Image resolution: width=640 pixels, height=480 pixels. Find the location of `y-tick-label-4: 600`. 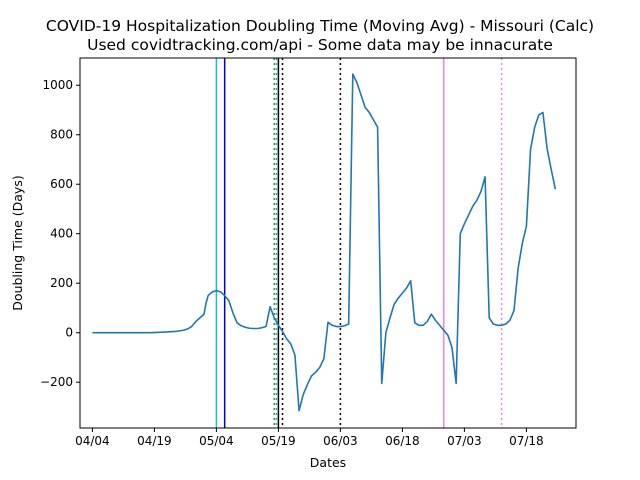

y-tick-label-4: 600 is located at coordinates (61, 184).